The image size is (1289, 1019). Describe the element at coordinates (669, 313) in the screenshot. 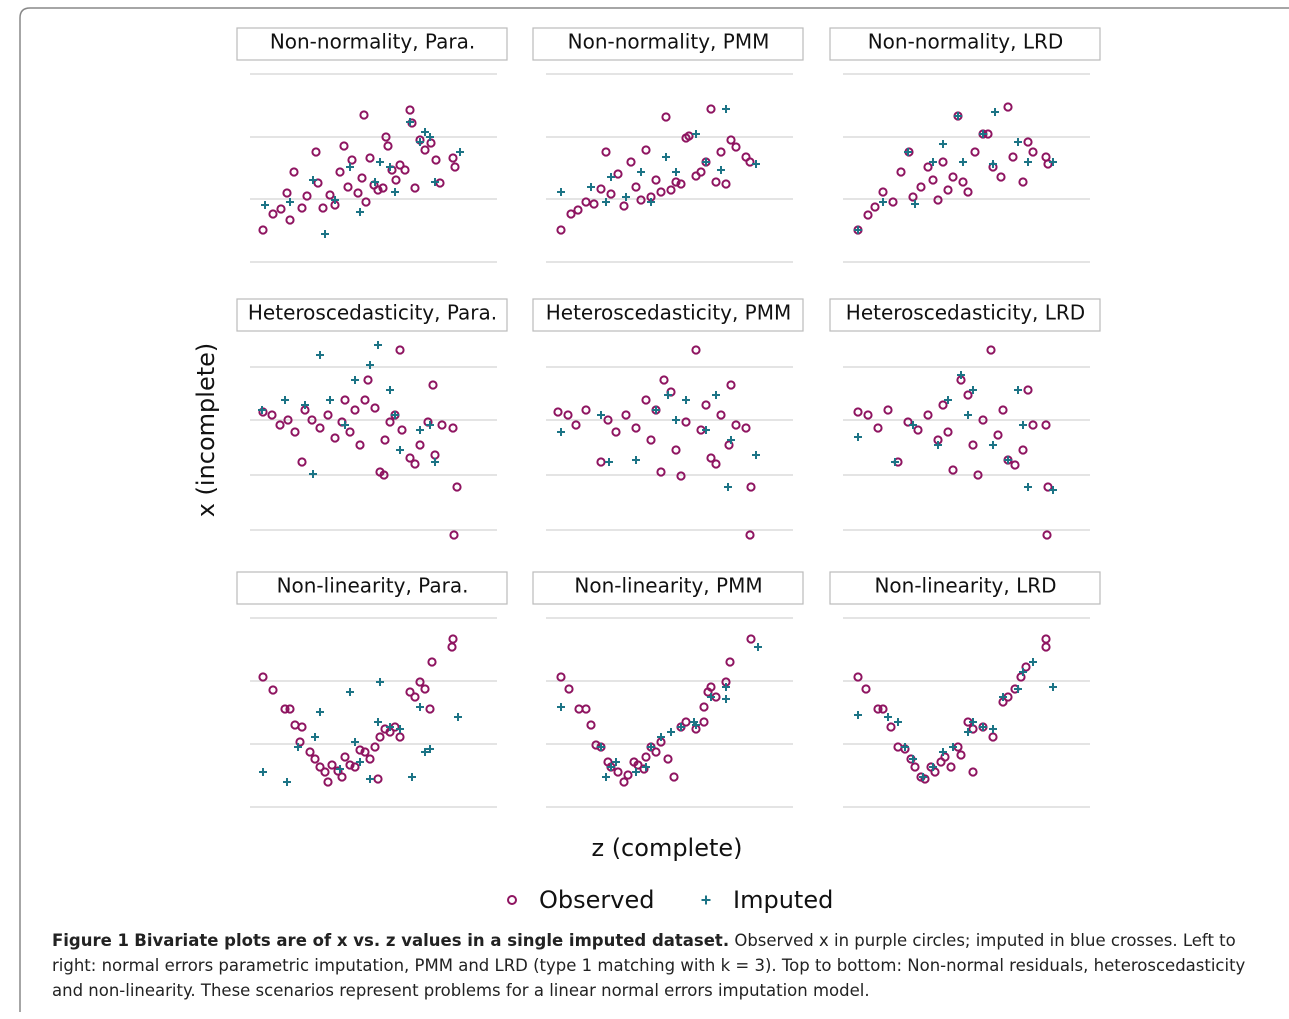

I see `panel-title: Heteroscedasticity, PMM` at that location.